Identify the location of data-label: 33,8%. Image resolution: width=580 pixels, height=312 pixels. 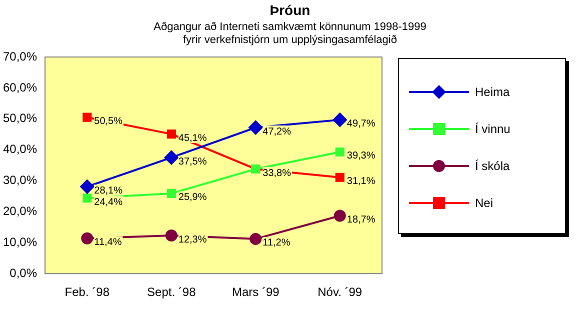
(277, 173).